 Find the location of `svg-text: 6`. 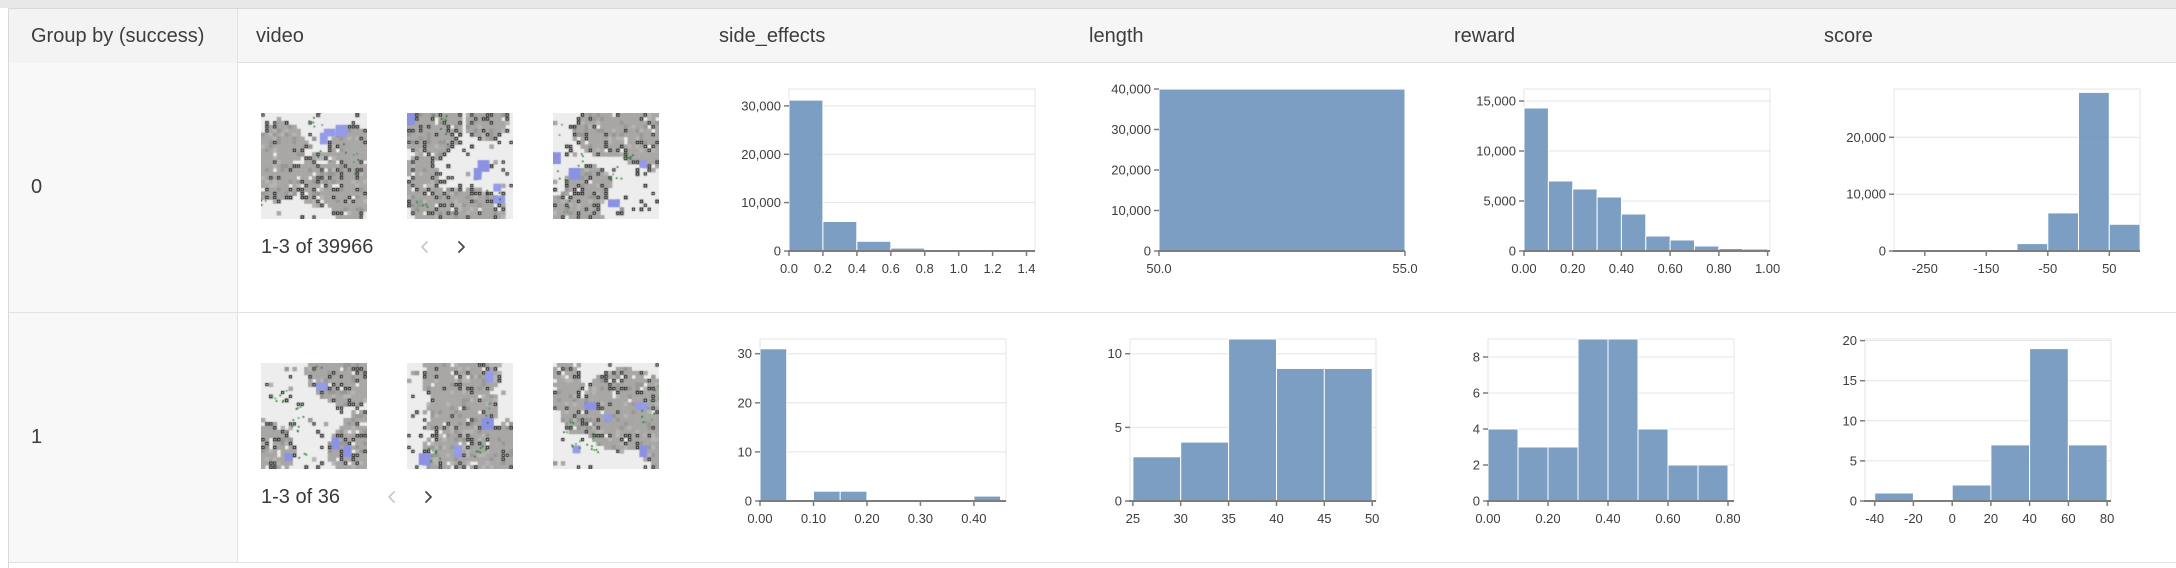

svg-text: 6 is located at coordinates (1476, 393).